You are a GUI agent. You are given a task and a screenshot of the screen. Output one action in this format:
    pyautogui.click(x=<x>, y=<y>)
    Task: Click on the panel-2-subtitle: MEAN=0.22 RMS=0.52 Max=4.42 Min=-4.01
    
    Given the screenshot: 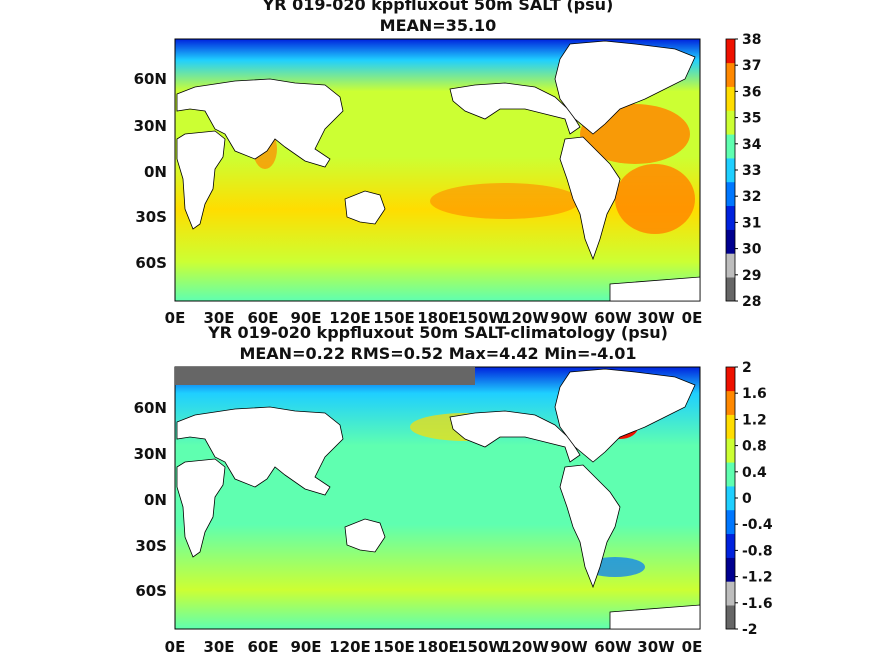 What is the action you would take?
    pyautogui.click(x=437, y=353)
    